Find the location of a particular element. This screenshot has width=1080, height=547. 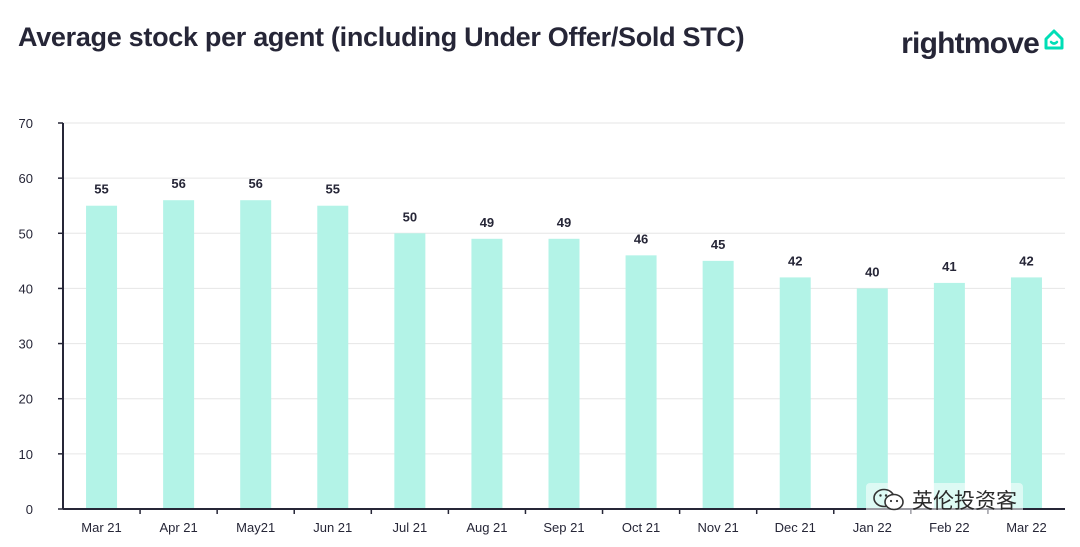

x-tick-label: Jan 22 is located at coordinates (872, 527).